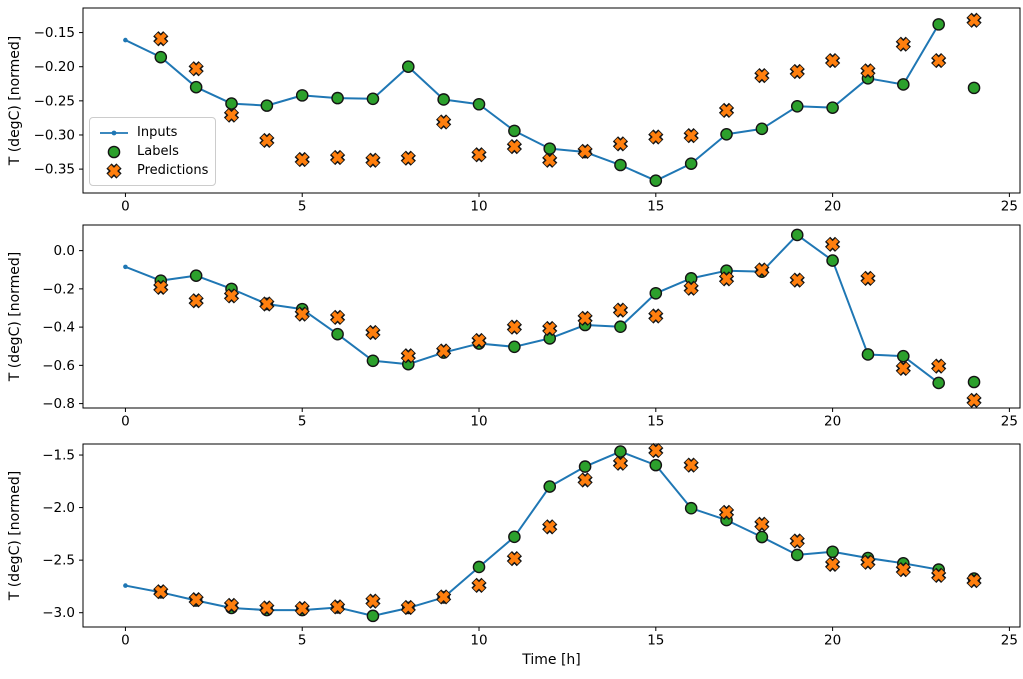  I want to click on y-tick-label: 0.0, so click(64, 251).